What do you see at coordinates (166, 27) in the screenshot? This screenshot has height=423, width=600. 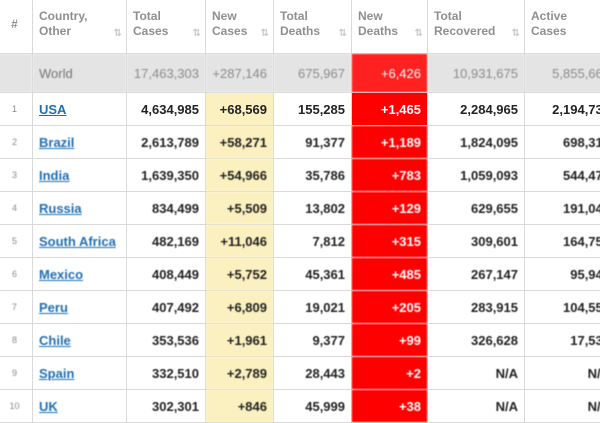 I see `header-total-cases: Total Cases⇅` at bounding box center [166, 27].